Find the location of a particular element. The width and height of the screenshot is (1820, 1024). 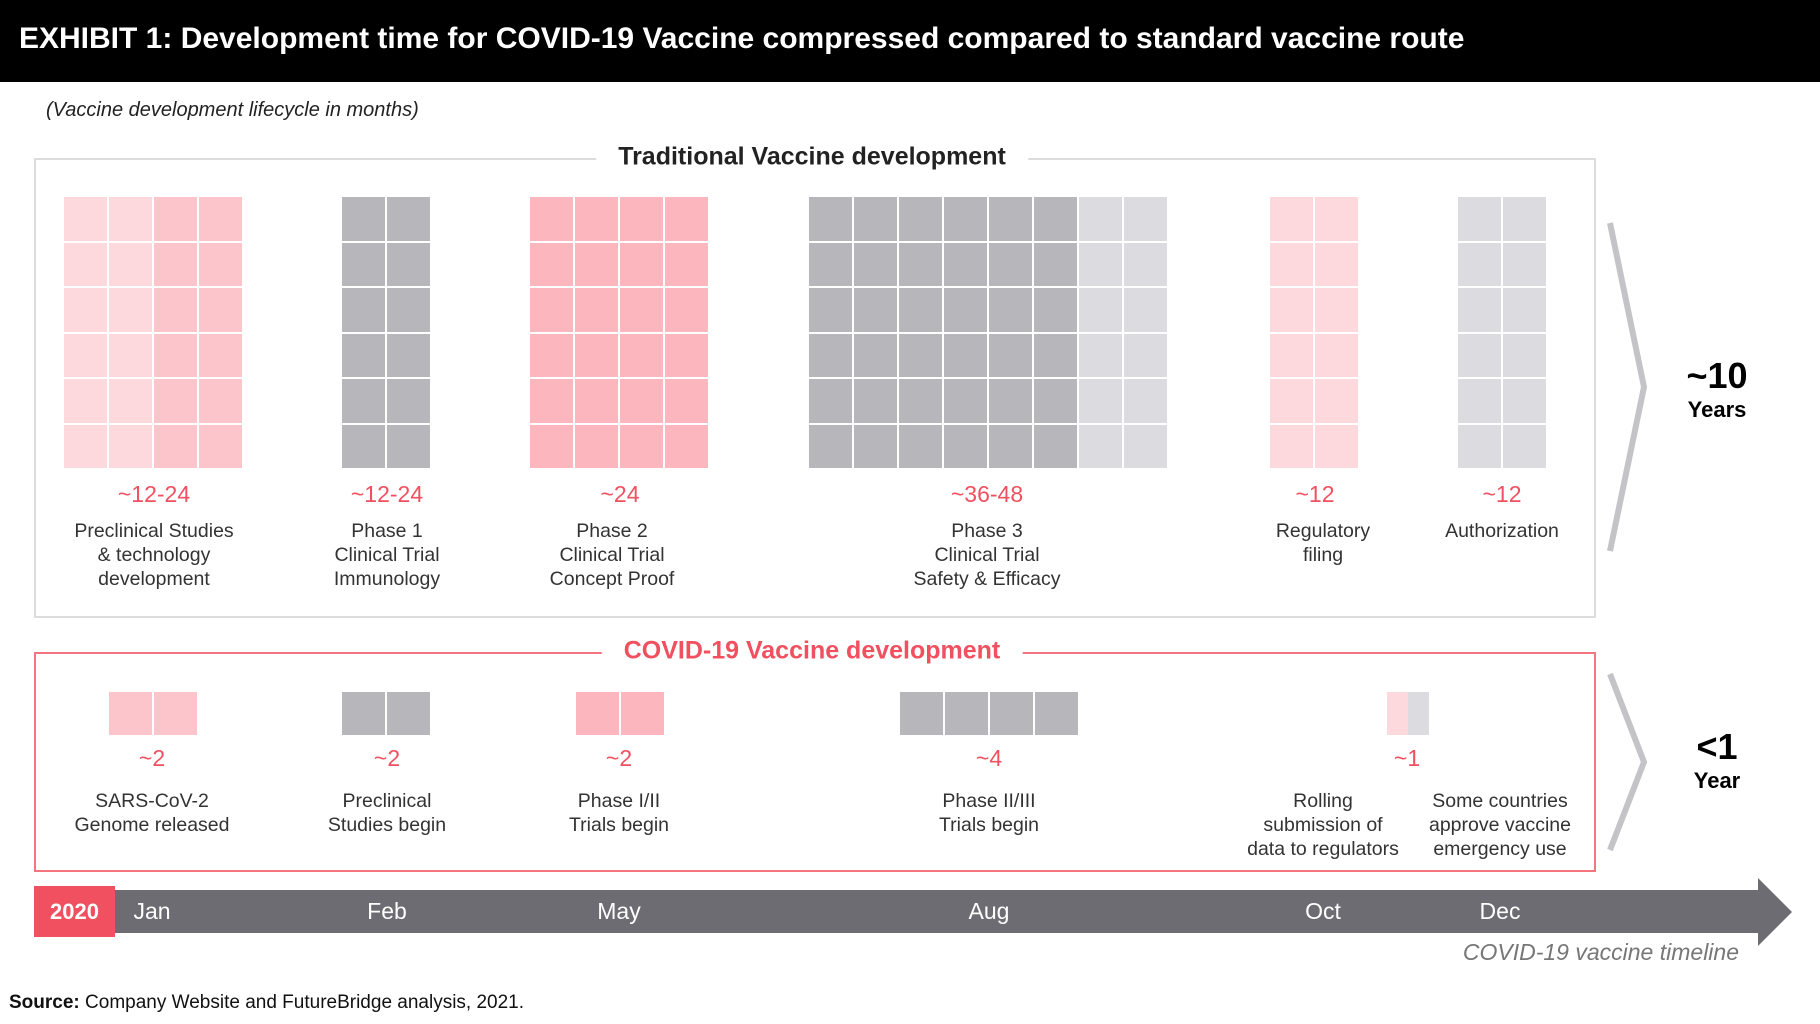

label-line: emergency use is located at coordinates (1500, 849).